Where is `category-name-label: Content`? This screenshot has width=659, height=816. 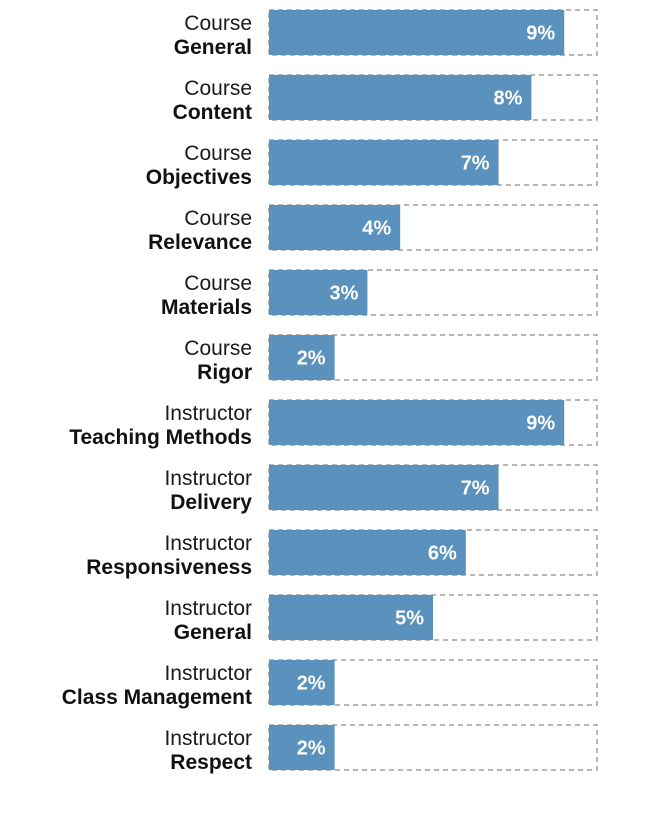 category-name-label: Content is located at coordinates (212, 112).